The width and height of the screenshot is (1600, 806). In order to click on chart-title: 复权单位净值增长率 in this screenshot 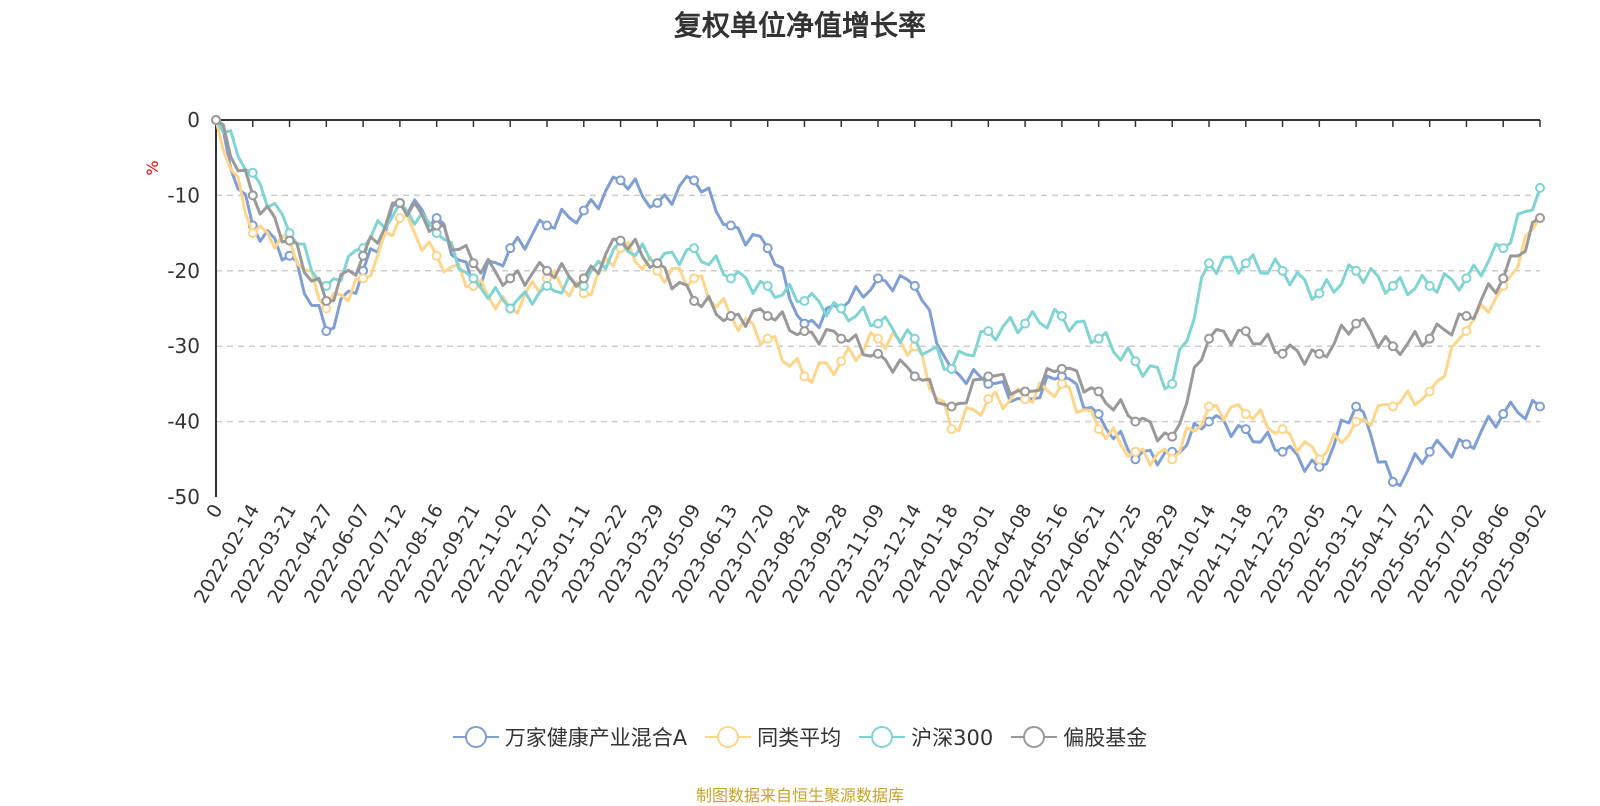, I will do `click(799, 25)`.